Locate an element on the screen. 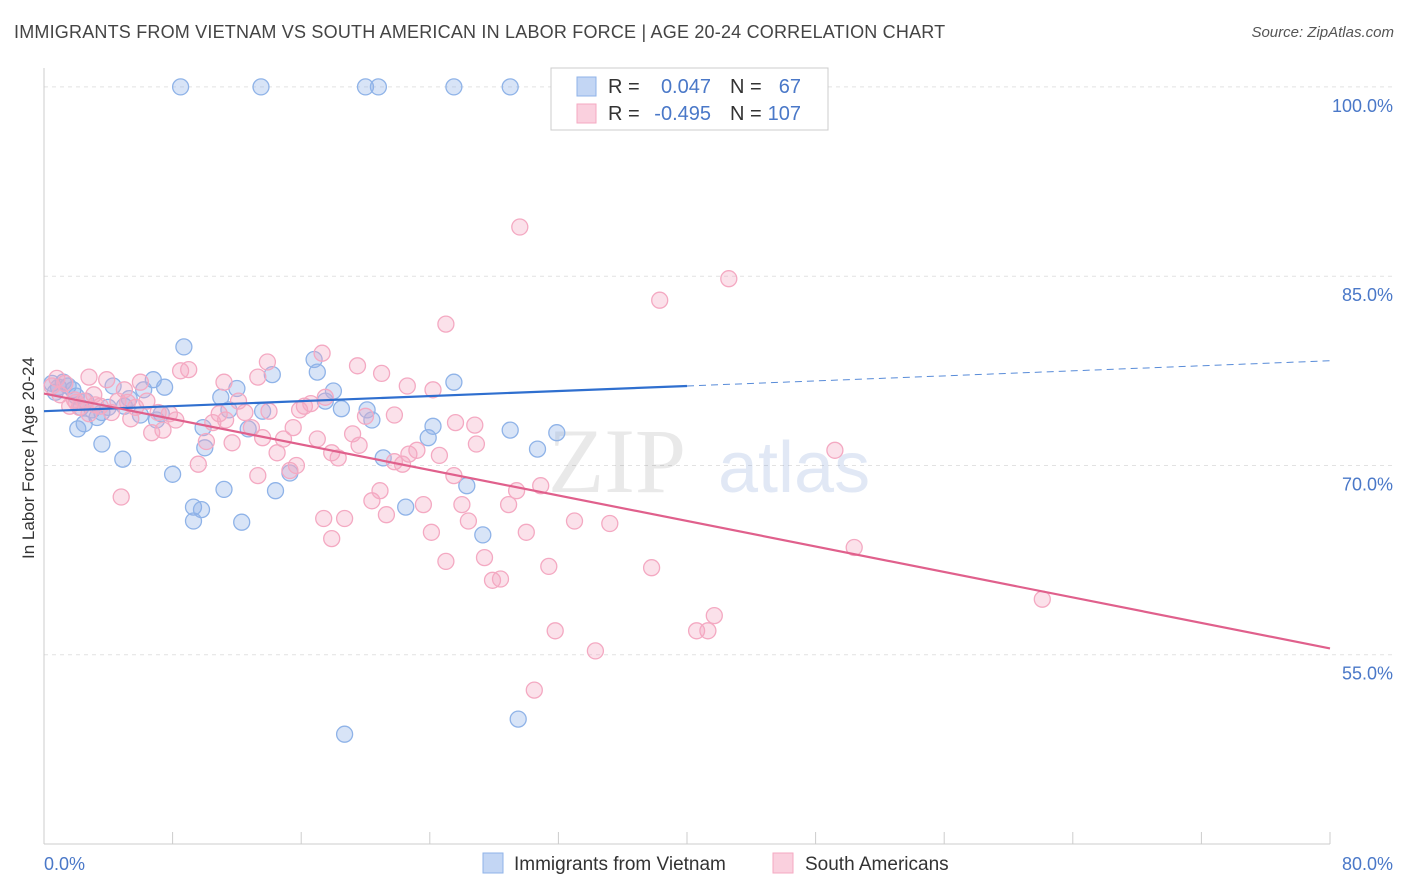 This screenshot has width=1406, height=892. y-tick-label-2: 70.0% is located at coordinates (1367, 484).